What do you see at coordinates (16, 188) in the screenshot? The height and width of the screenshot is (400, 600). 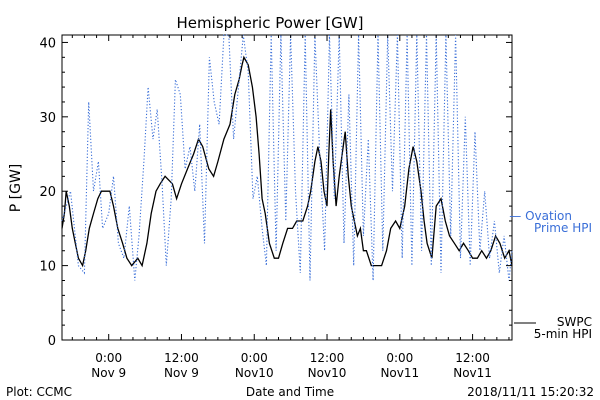 I see `y-axis-label: P [GW]` at bounding box center [16, 188].